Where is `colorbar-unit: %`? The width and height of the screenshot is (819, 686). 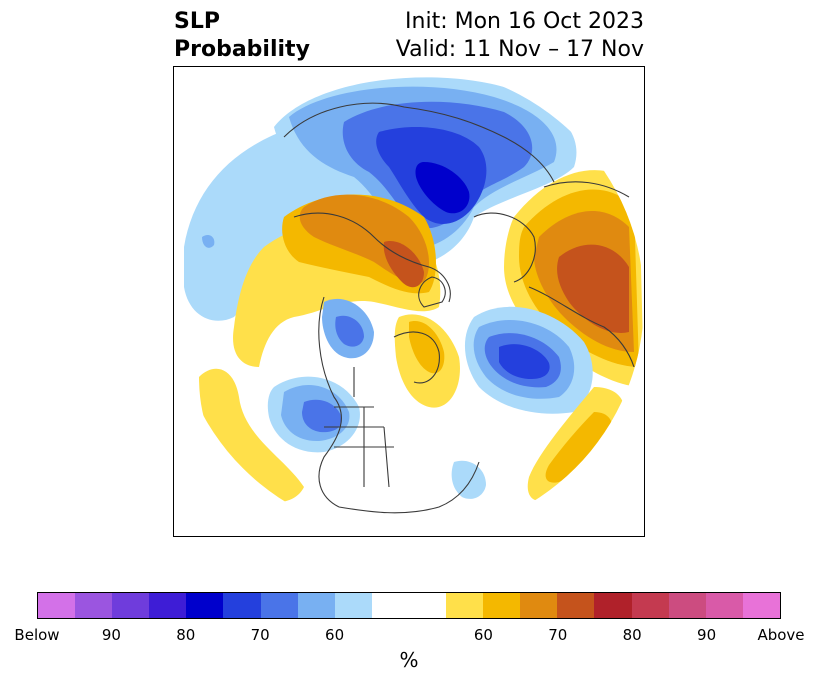 colorbar-unit: % is located at coordinates (409, 660).